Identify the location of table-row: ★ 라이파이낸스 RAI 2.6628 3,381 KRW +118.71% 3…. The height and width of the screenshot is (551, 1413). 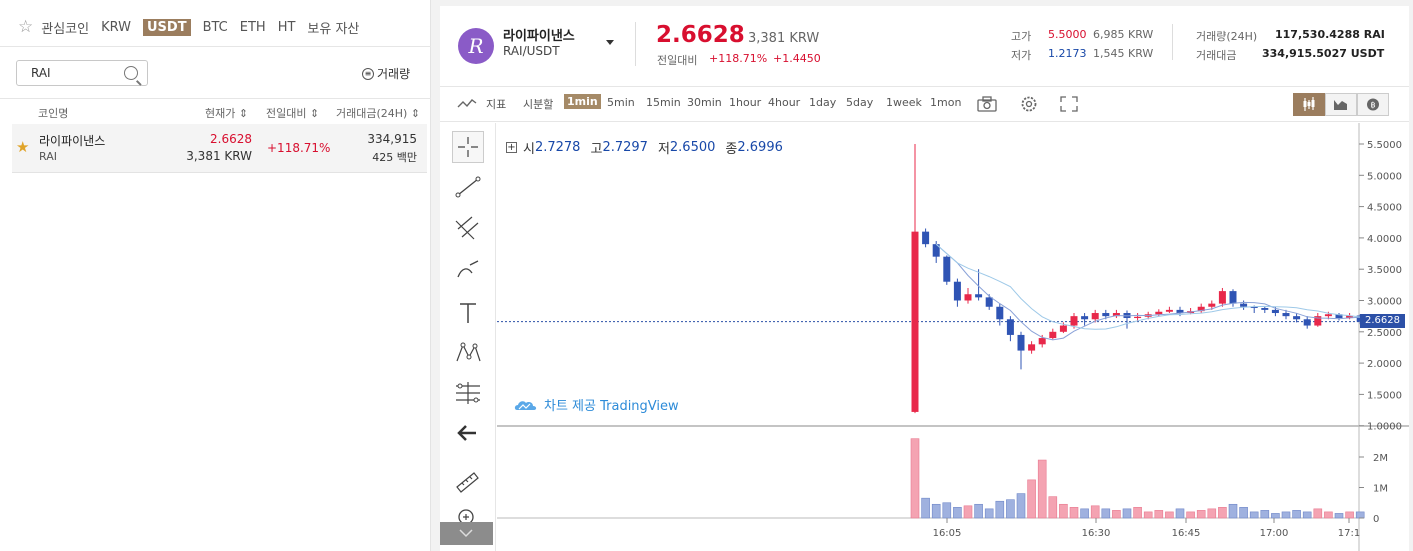
(219, 148).